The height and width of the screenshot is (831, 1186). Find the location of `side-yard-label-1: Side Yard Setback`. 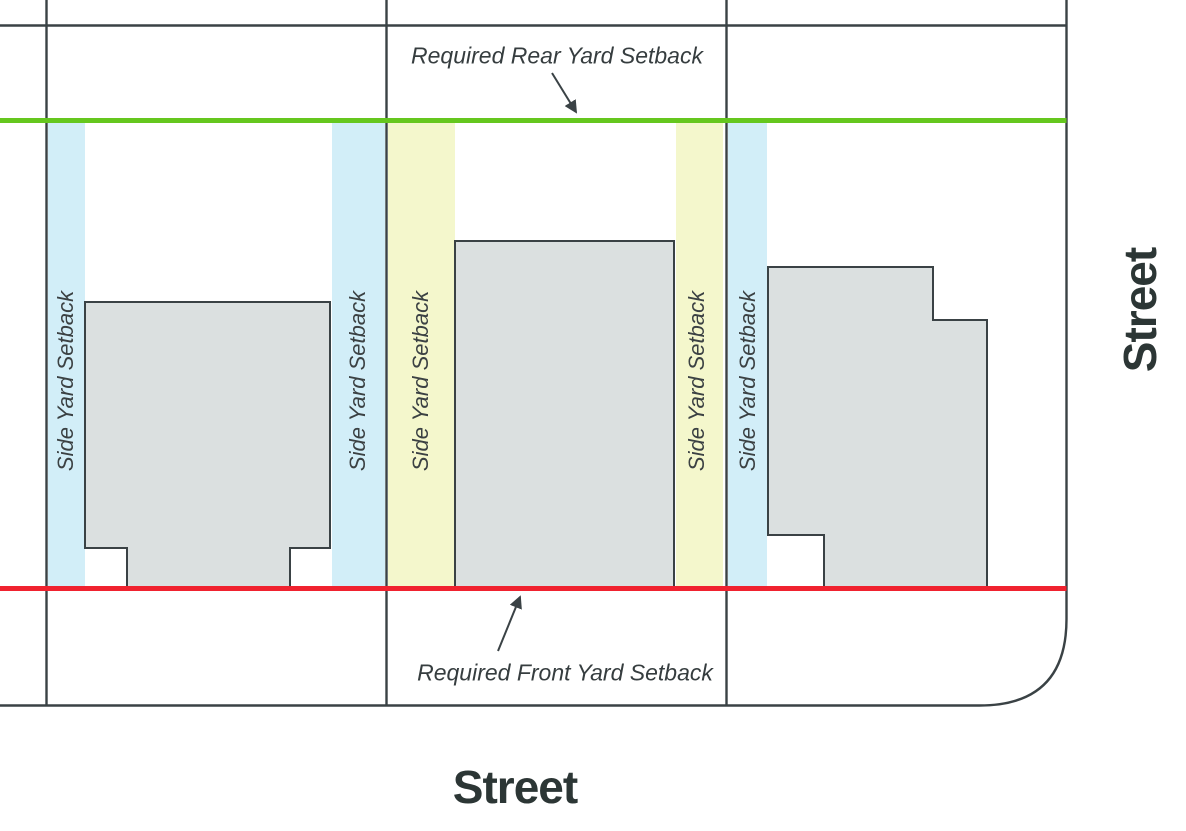

side-yard-label-1: Side Yard Setback is located at coordinates (65, 381).